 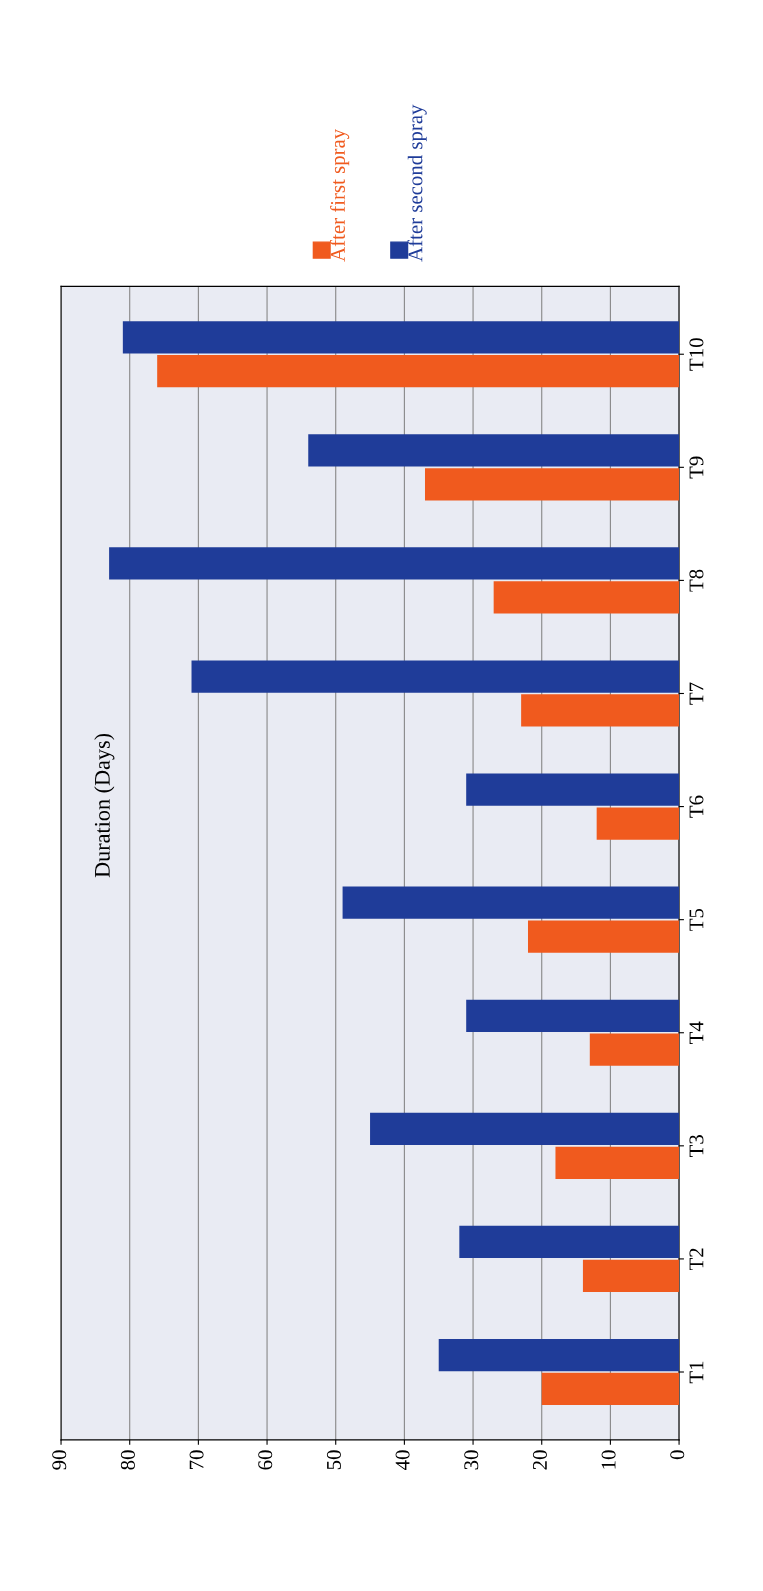 What do you see at coordinates (104, 805) in the screenshot?
I see `text: Duration (Days)` at bounding box center [104, 805].